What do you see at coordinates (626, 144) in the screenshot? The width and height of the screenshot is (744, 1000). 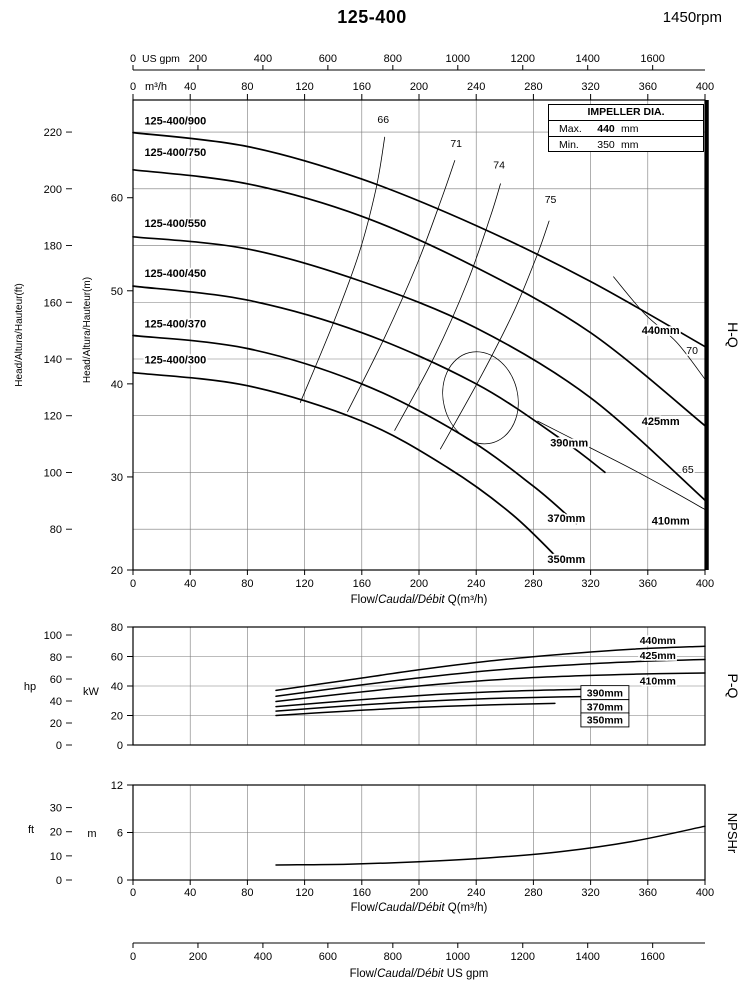 I see `impeller-min-row: Min. 350 mm` at bounding box center [626, 144].